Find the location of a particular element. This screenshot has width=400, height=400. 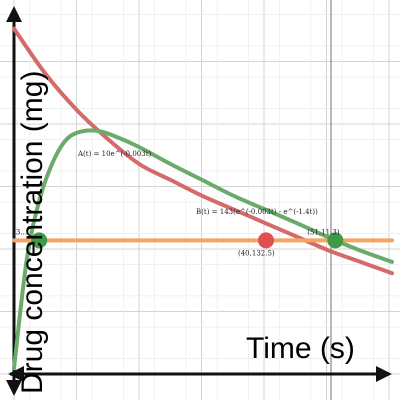

point-label-2: (51,11.3) is located at coordinates (323, 232).